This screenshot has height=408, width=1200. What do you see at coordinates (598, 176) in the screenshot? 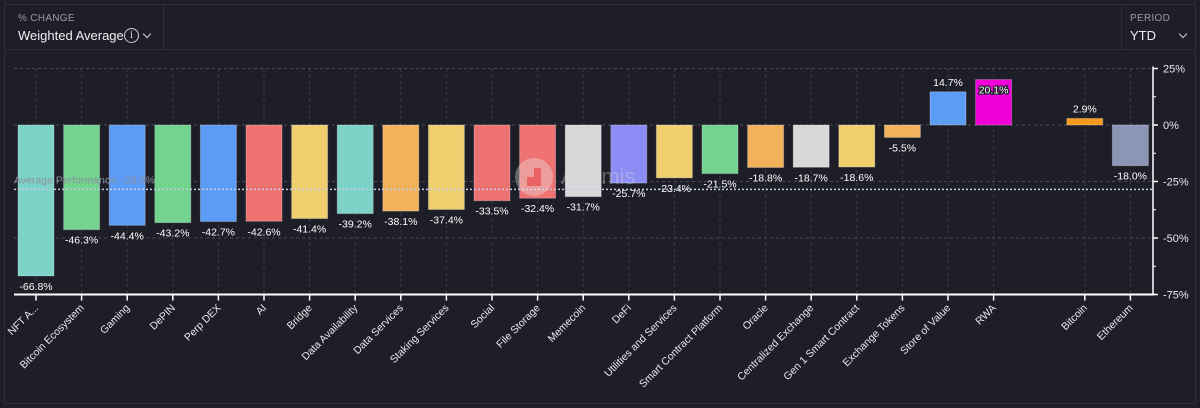
I see `watermark-text: Artemis` at bounding box center [598, 176].